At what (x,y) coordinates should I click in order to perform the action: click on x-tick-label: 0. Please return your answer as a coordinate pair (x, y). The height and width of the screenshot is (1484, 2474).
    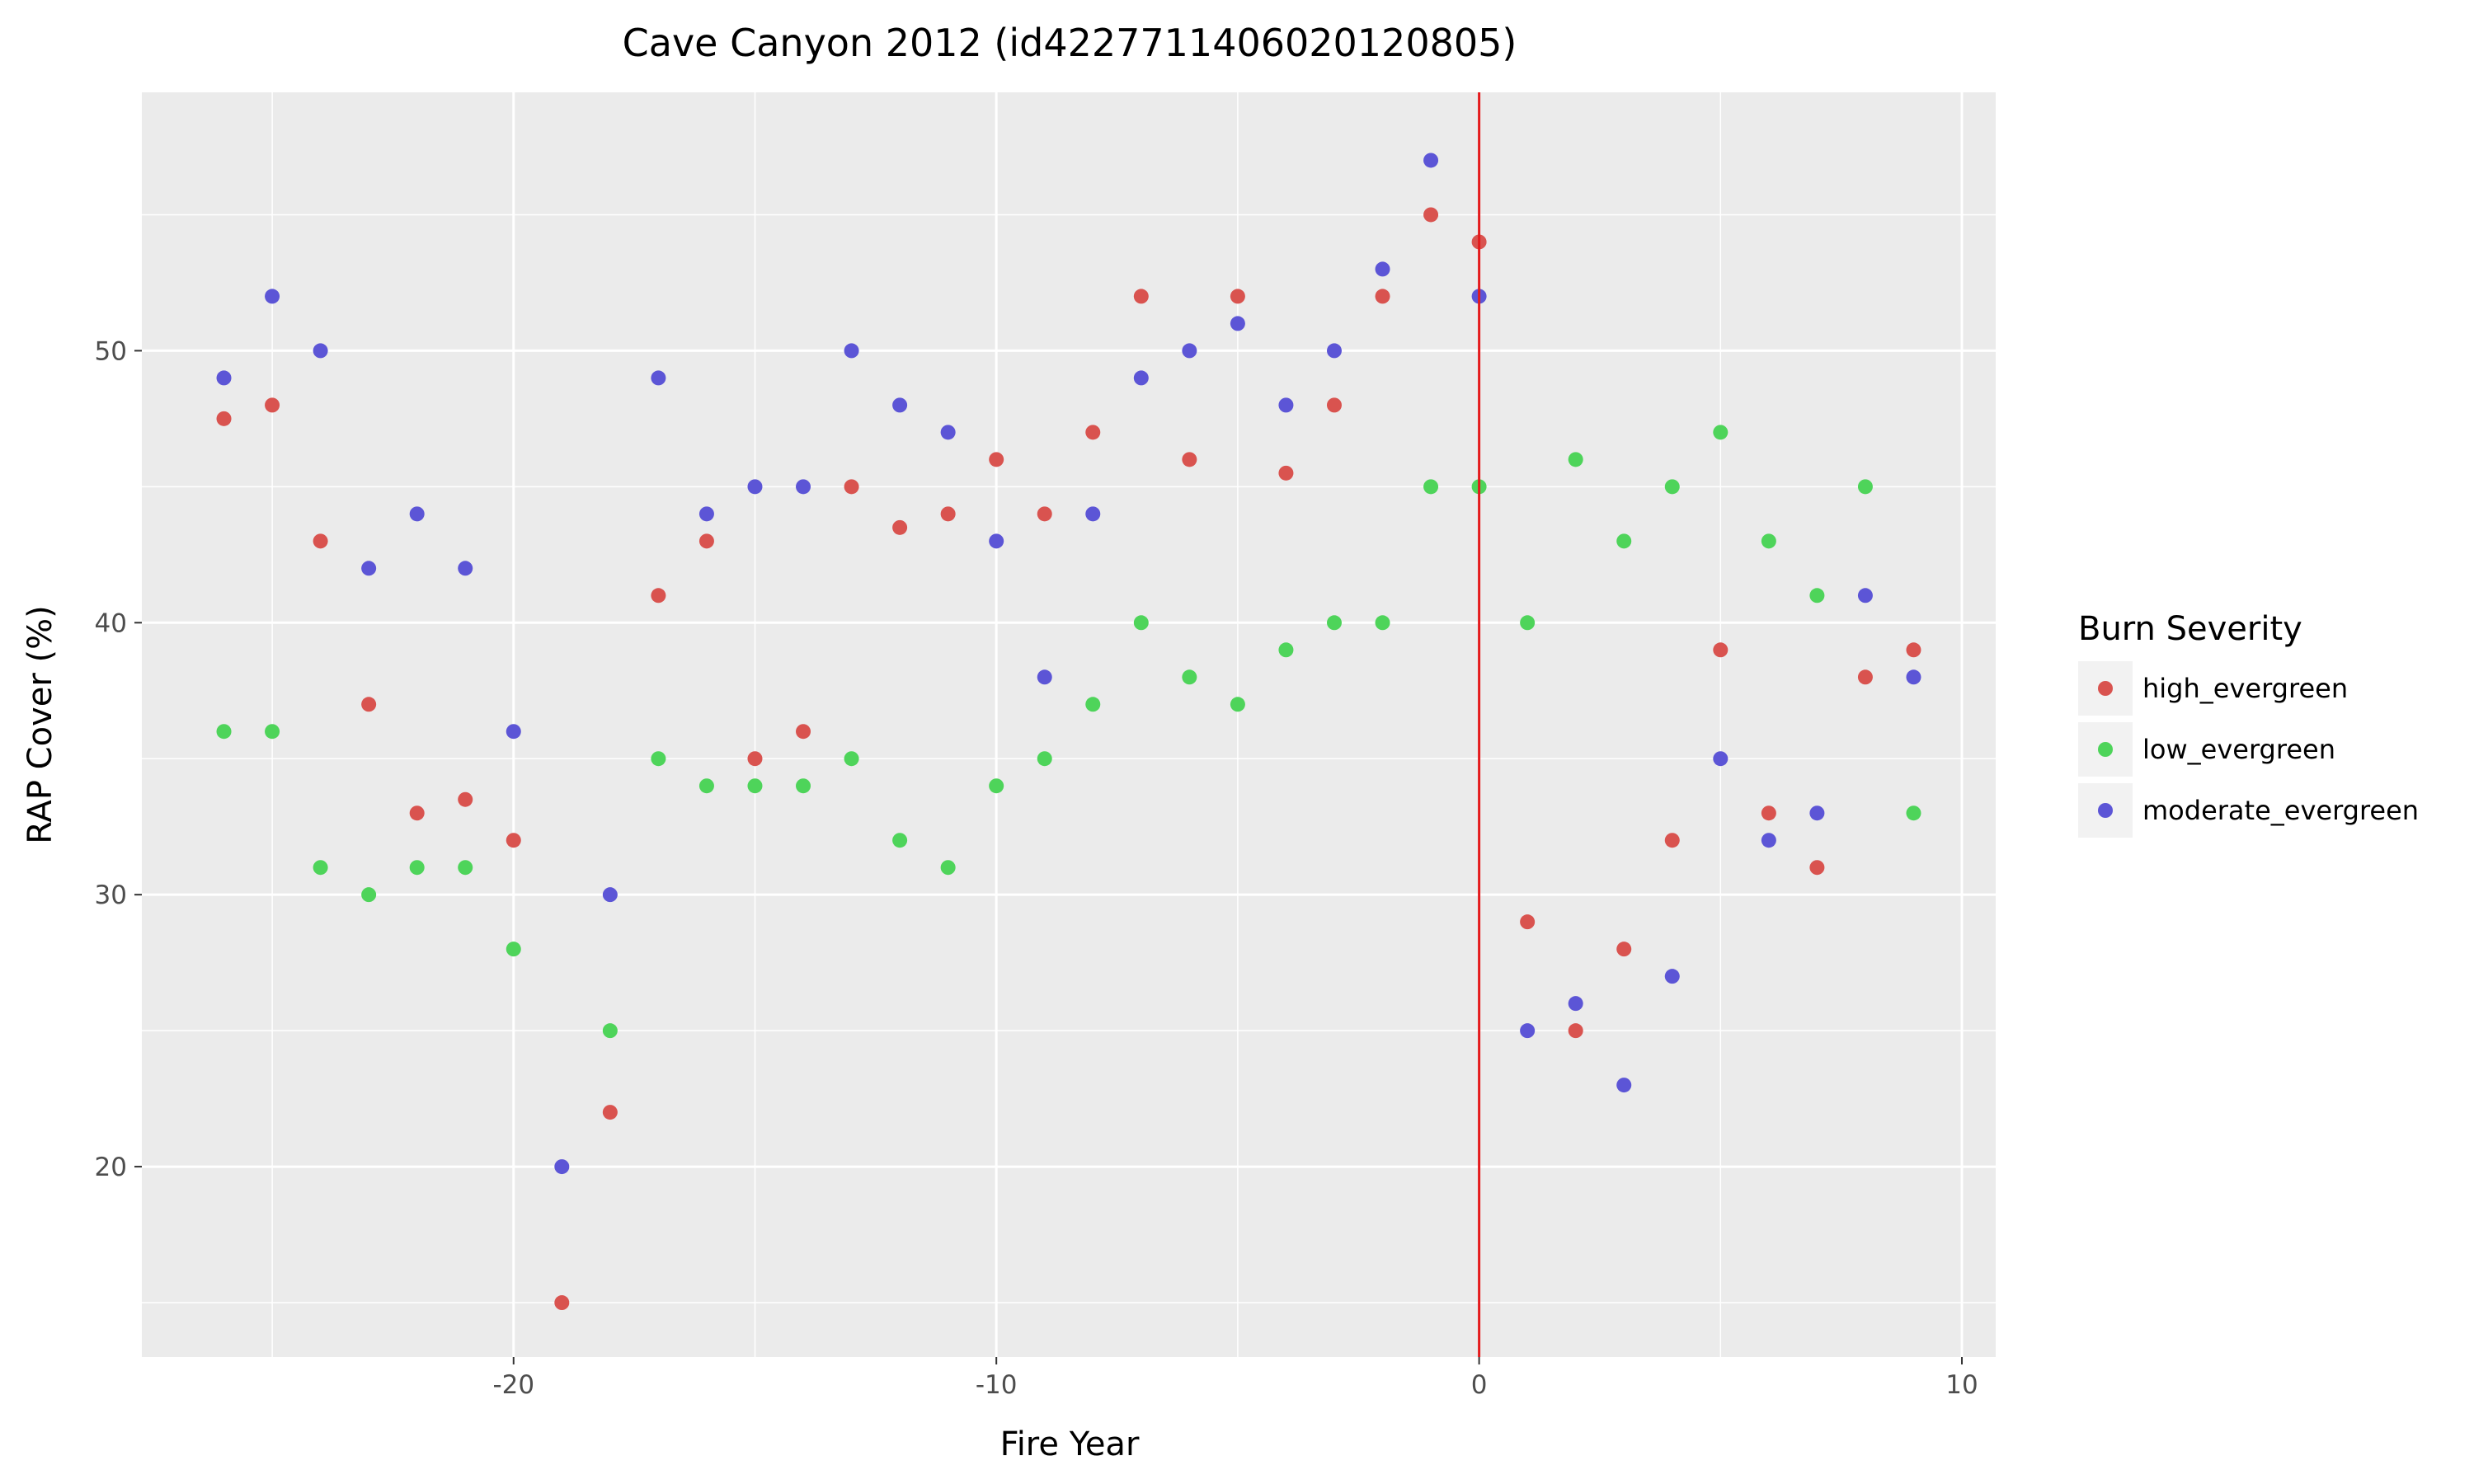
    Looking at the image, I should click on (1479, 1385).